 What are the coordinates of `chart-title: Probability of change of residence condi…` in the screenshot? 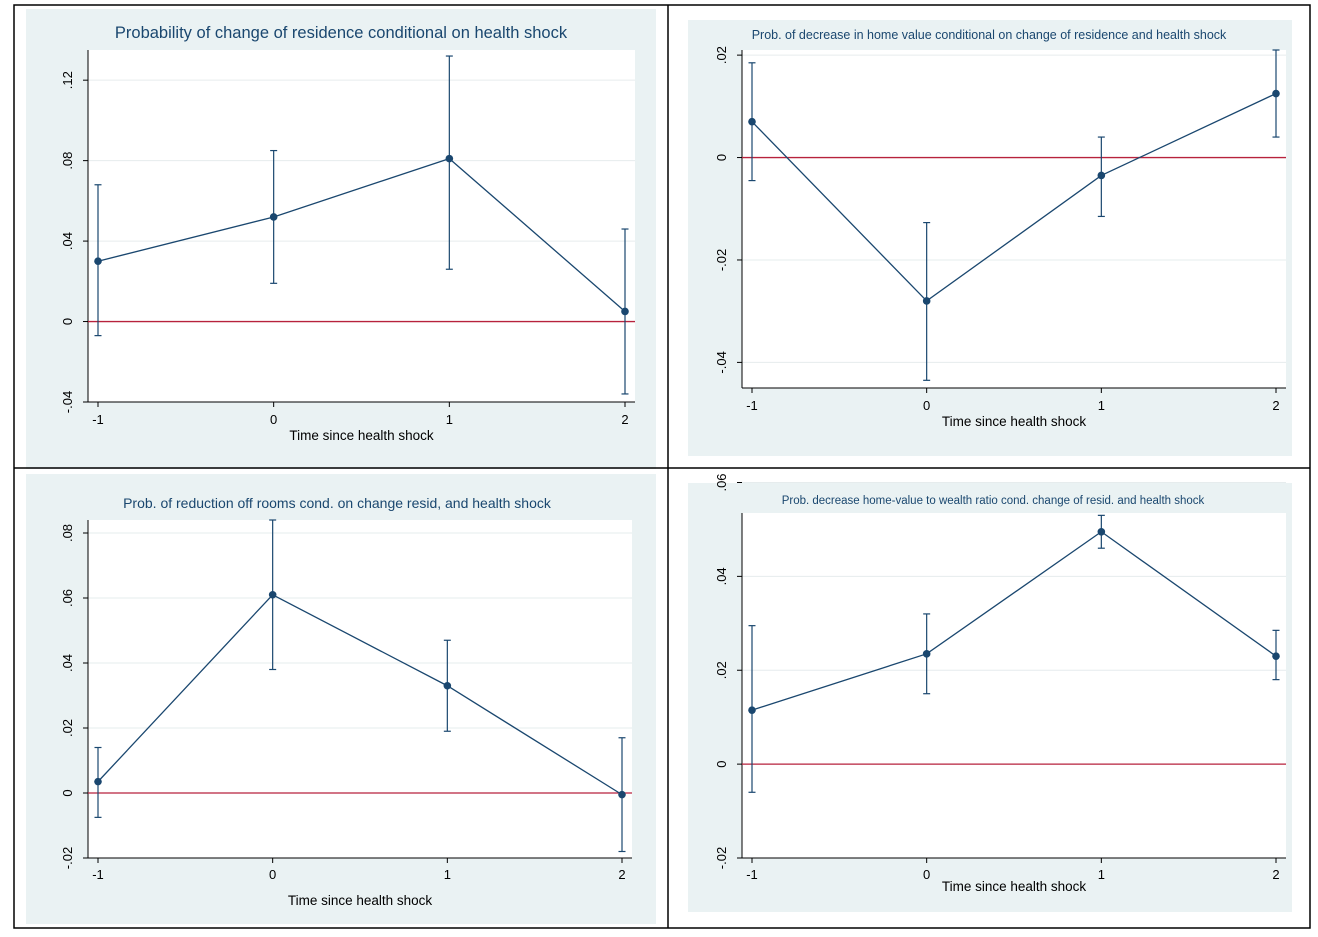 It's located at (341, 33).